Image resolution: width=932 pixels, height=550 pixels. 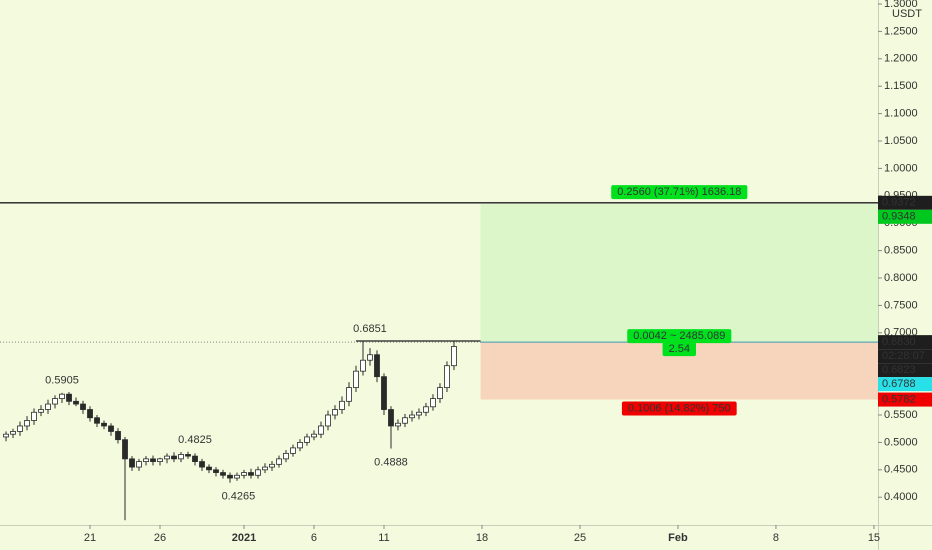 What do you see at coordinates (383, 538) in the screenshot?
I see `x-tick-label: 11` at bounding box center [383, 538].